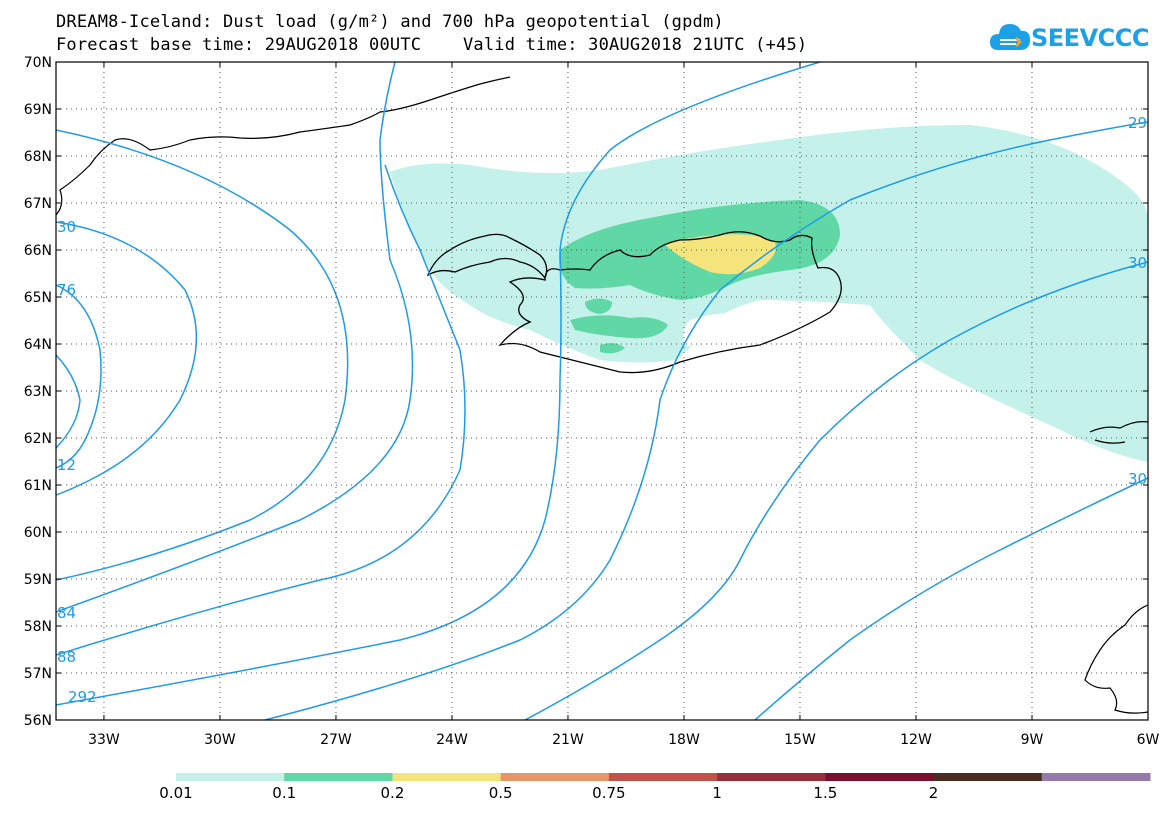 Image resolution: width=1175 pixels, height=815 pixels. I want to click on lon-label: 30W, so click(220, 740).